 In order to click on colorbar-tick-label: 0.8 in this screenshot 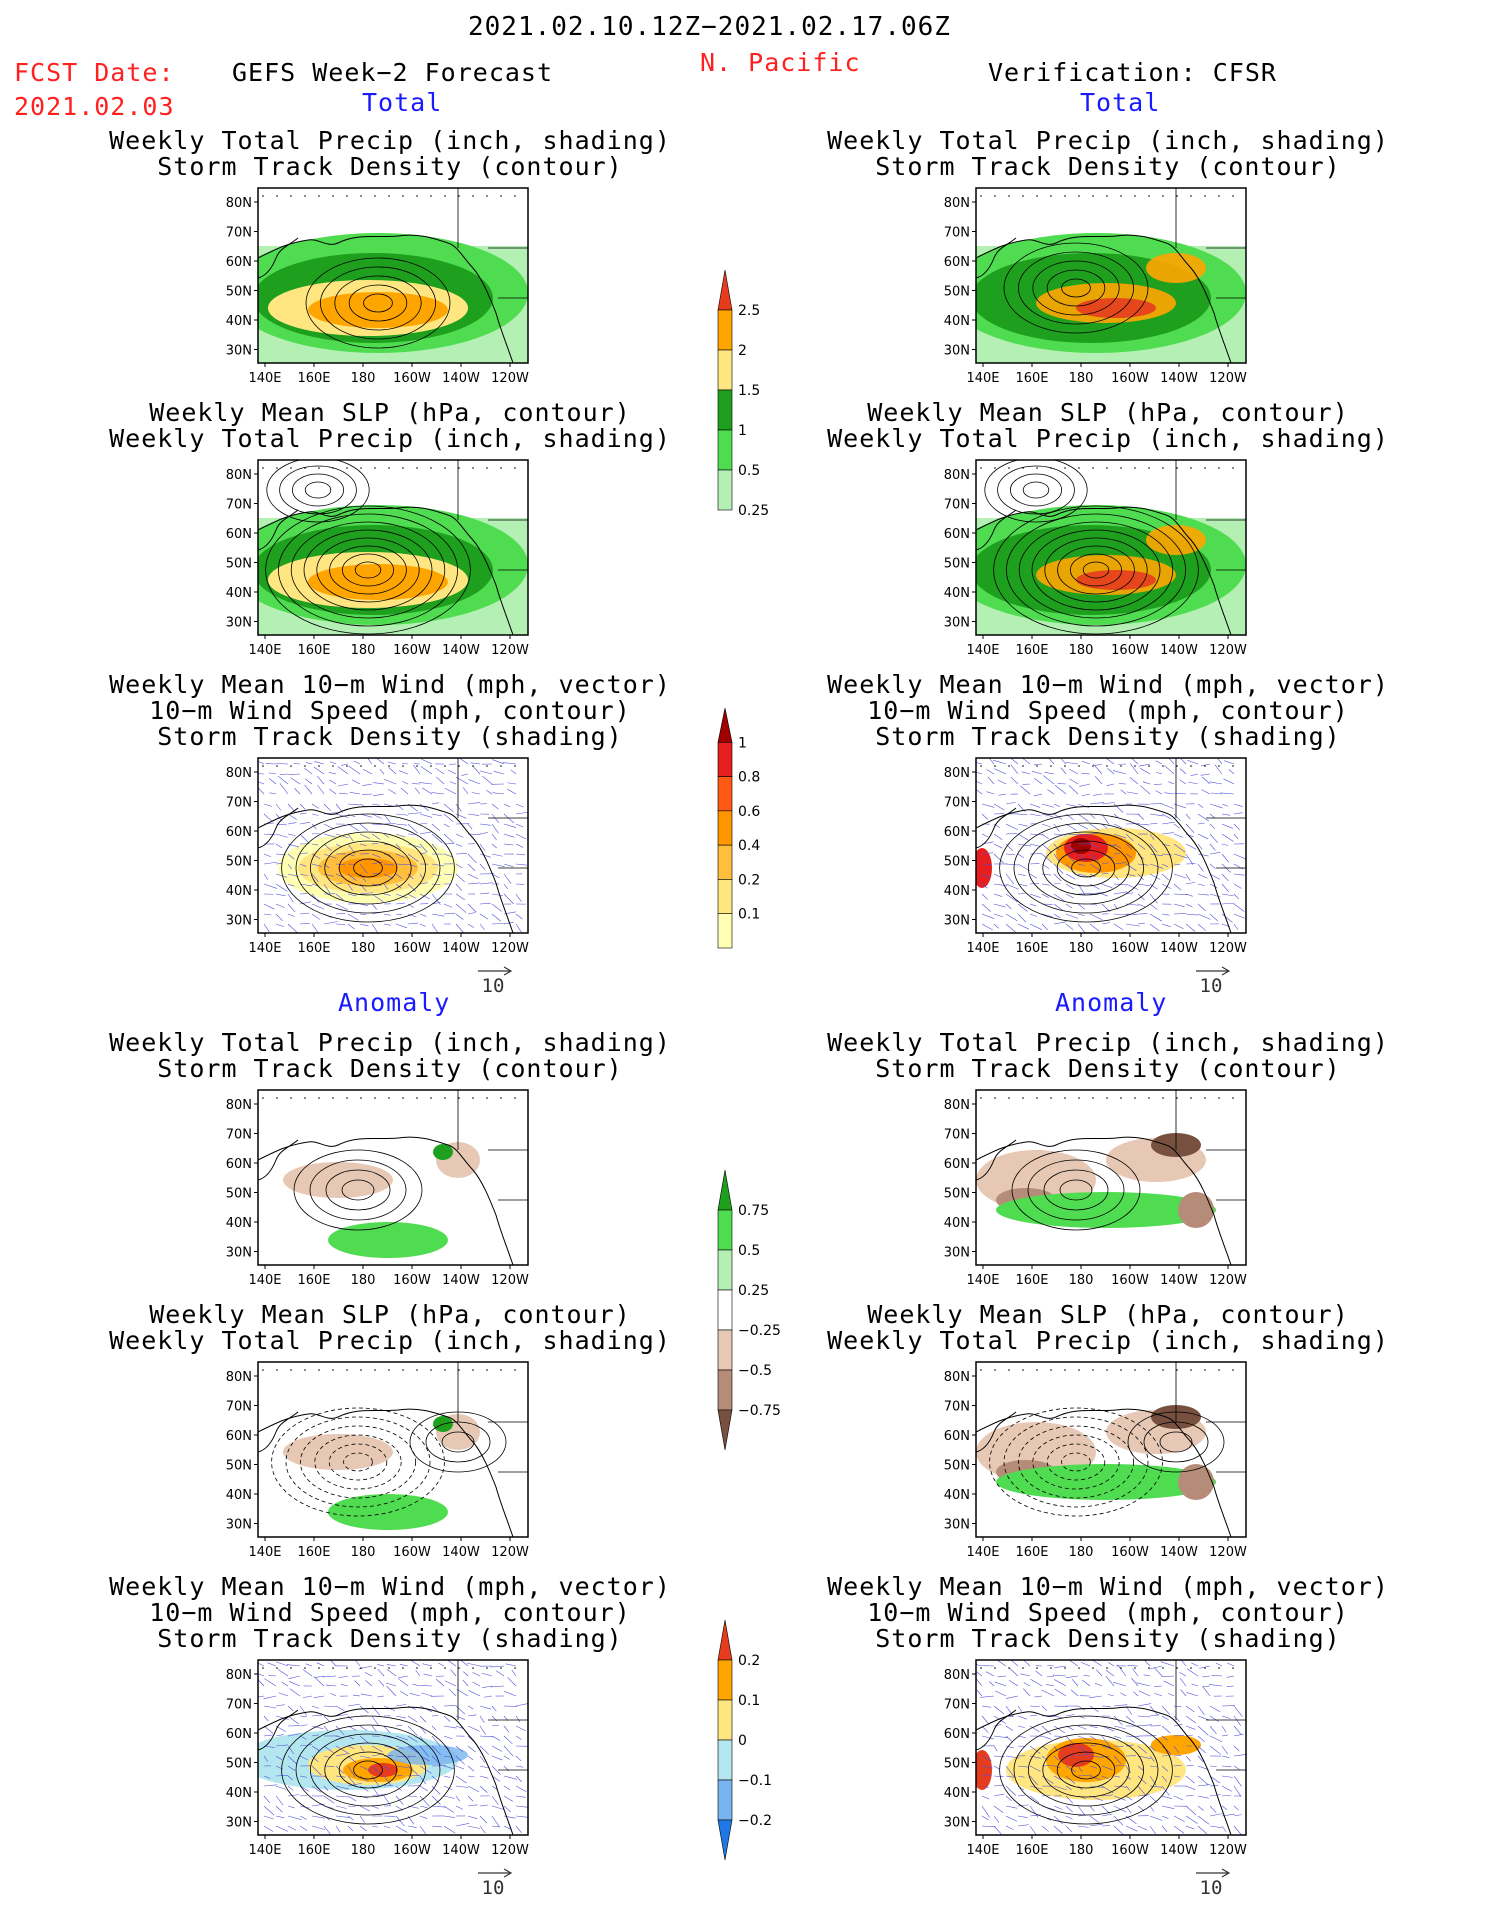, I will do `click(749, 778)`.